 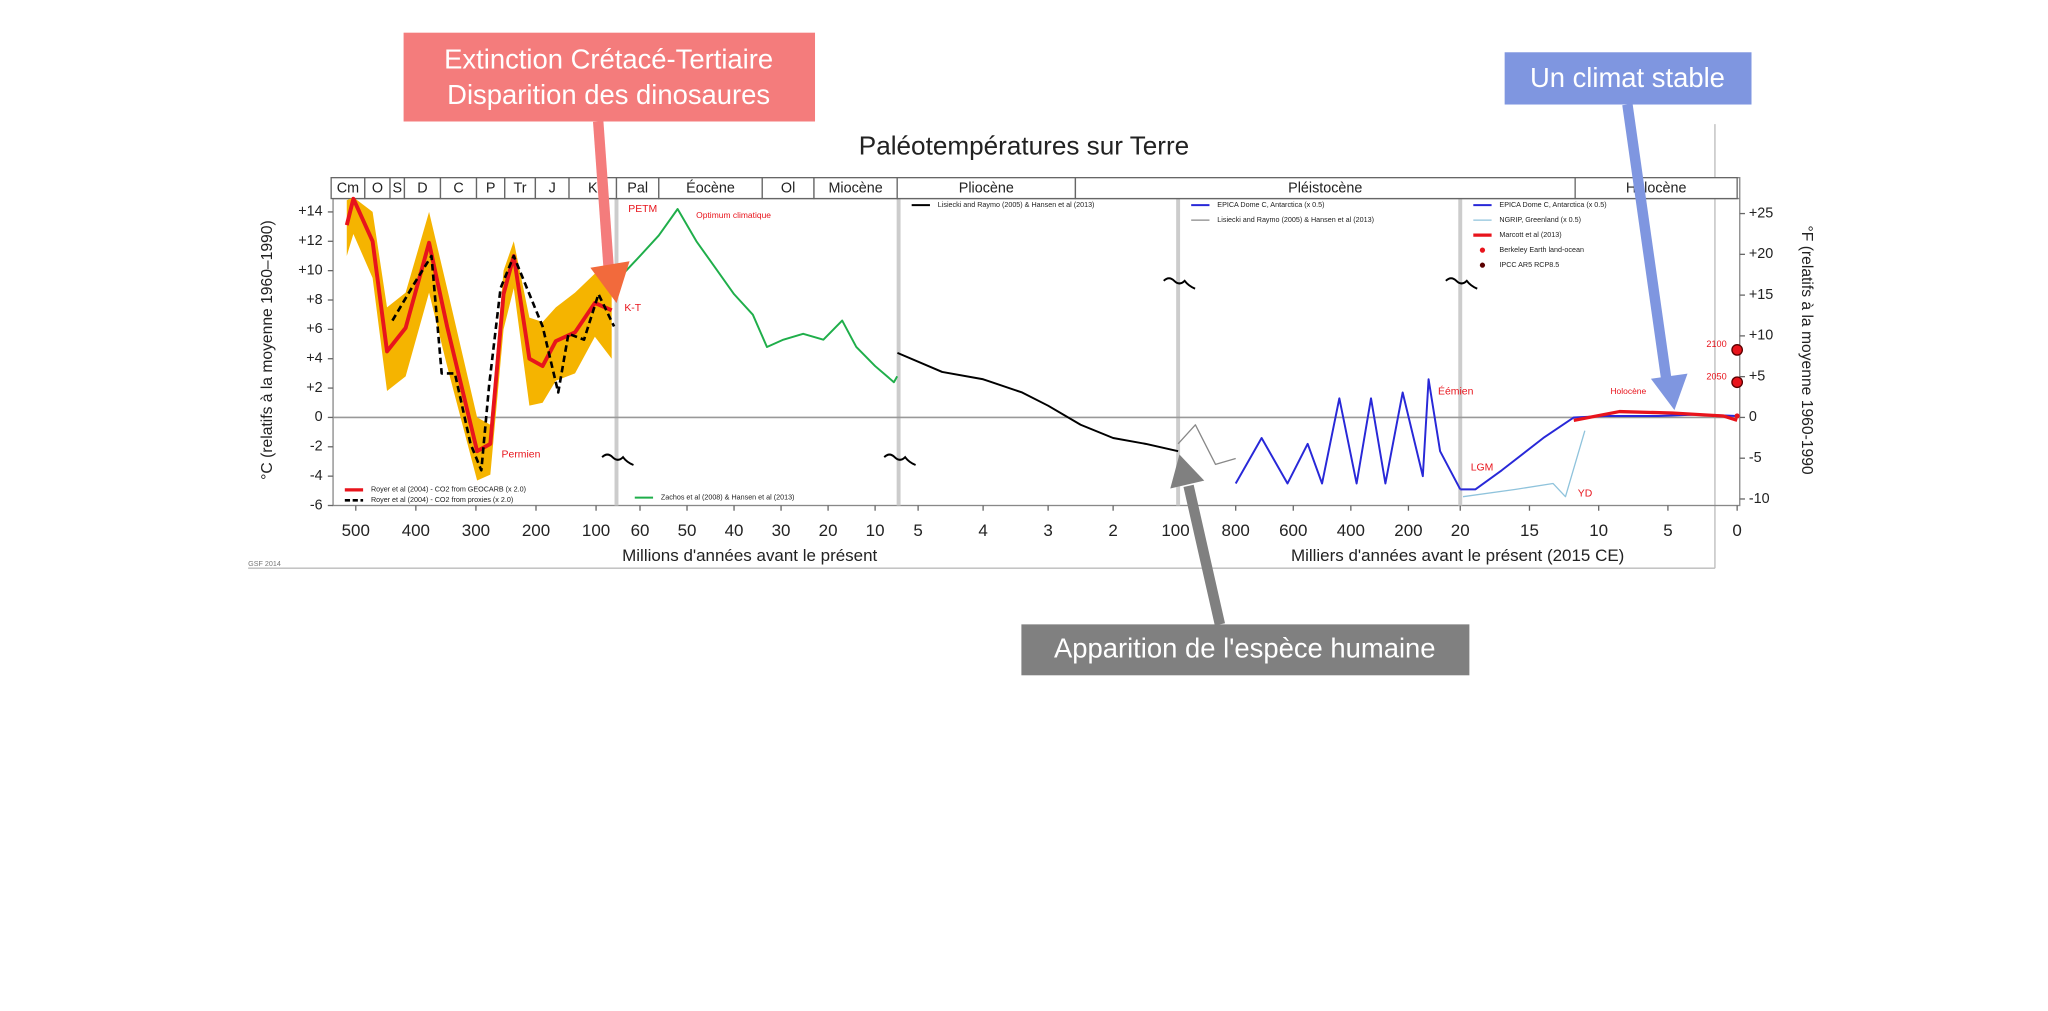 I want to click on y2-tick-label: -10, so click(x=1759, y=499).